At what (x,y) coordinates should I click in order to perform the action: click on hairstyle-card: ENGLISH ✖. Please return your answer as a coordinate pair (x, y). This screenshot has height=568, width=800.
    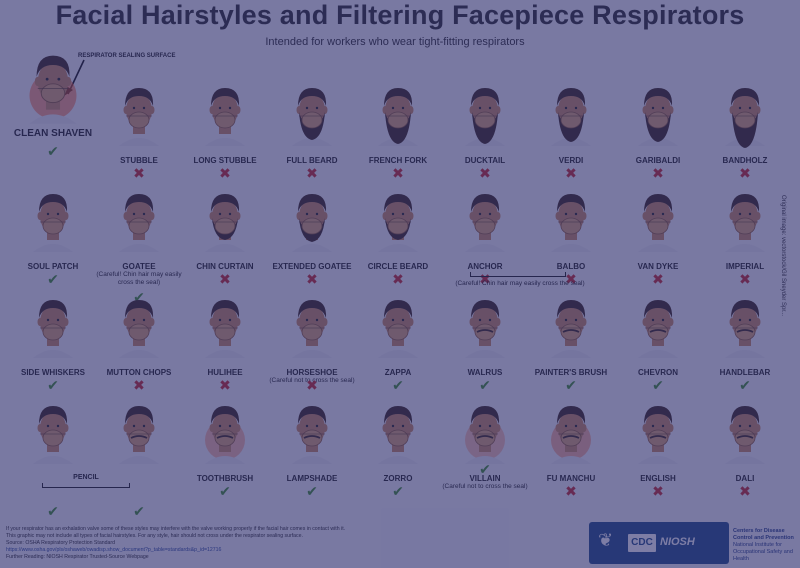
    Looking at the image, I should click on (658, 452).